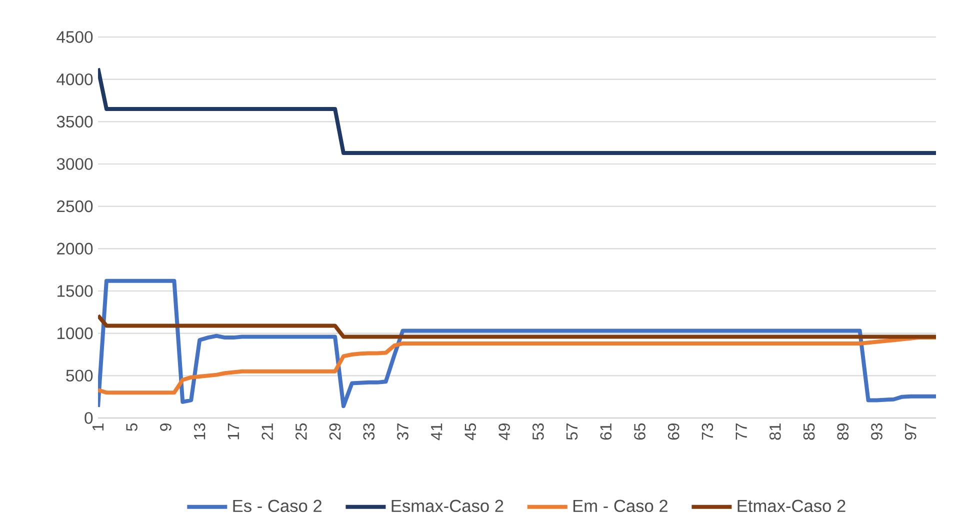  I want to click on legend-label: Etmax-Caso 2, so click(792, 506).